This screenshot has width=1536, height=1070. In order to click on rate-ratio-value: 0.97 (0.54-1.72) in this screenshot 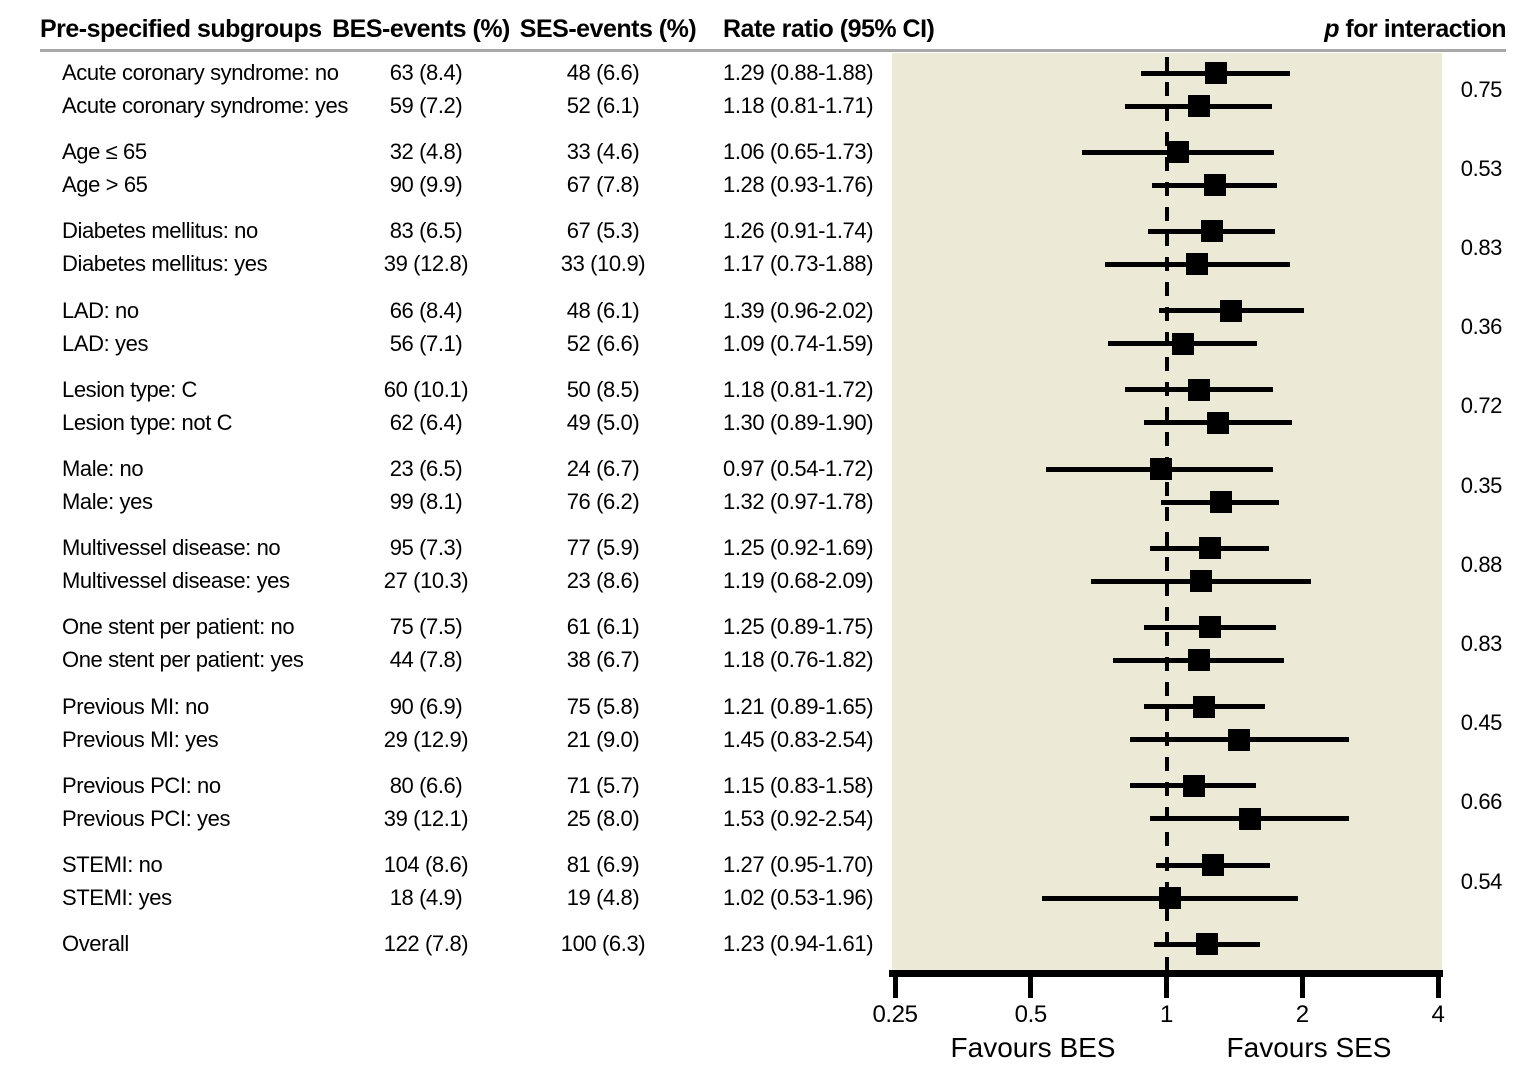, I will do `click(798, 468)`.